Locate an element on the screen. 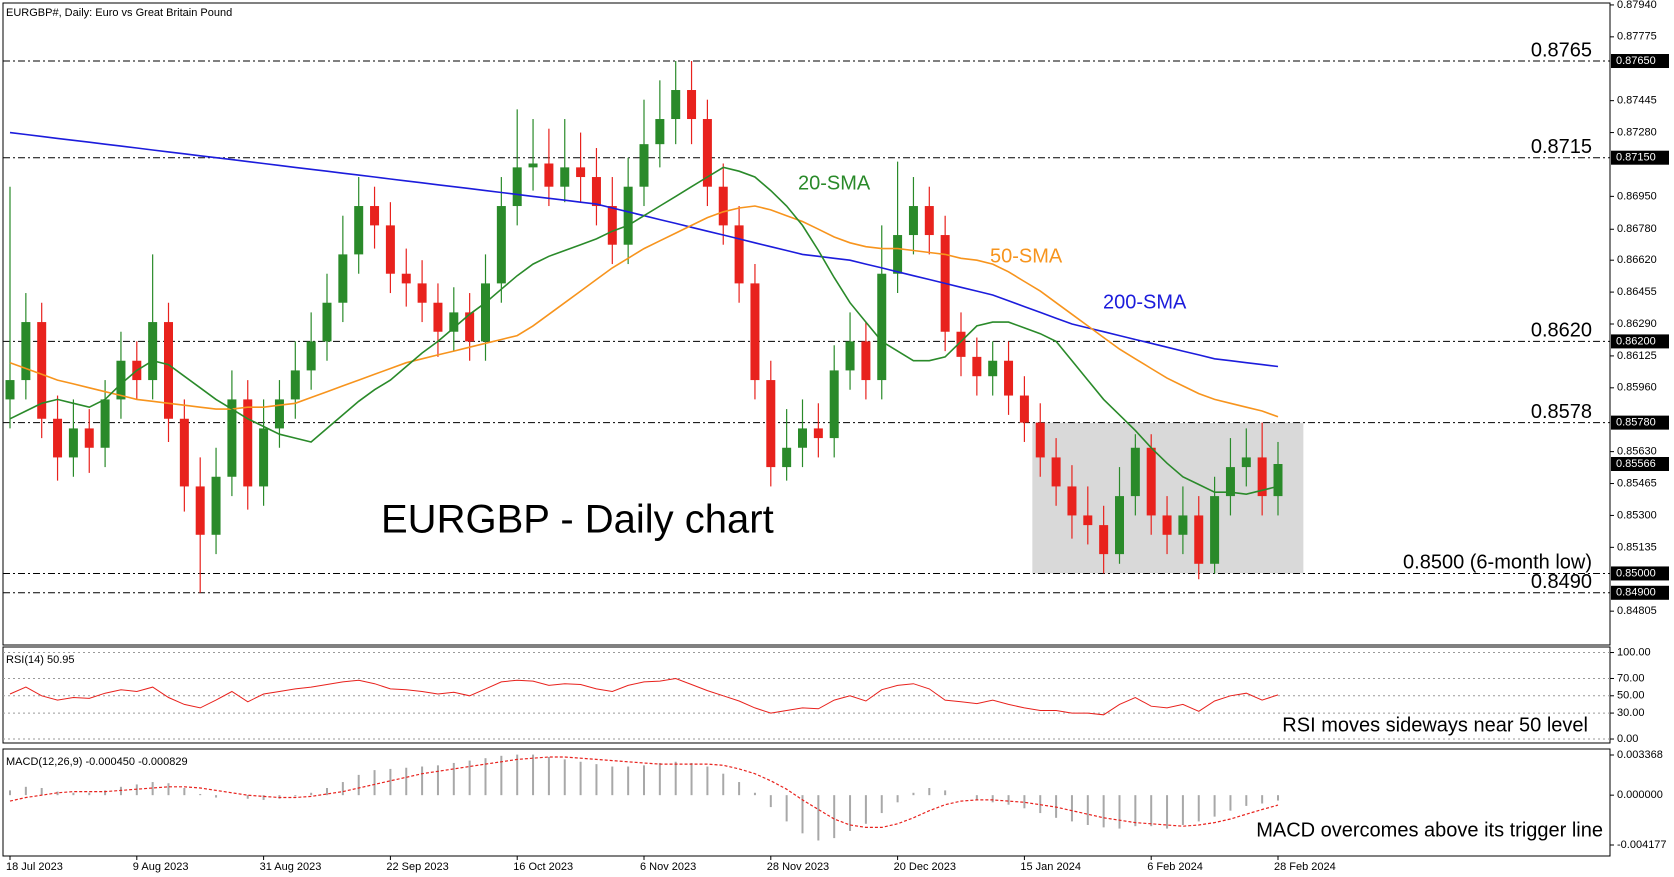 The width and height of the screenshot is (1674, 877). y-tick-label: 50.00 is located at coordinates (1631, 696).